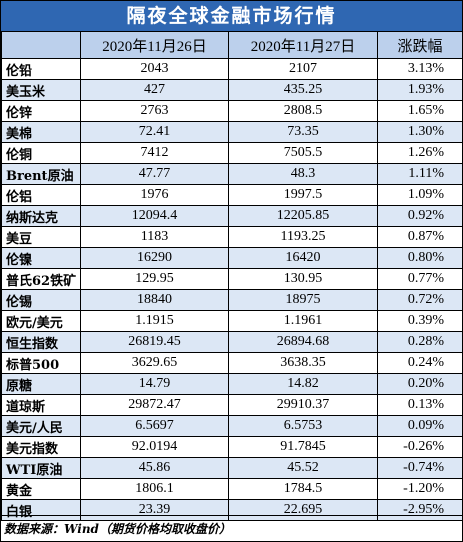 The image size is (463, 542). Describe the element at coordinates (420, 468) in the screenshot. I see `change-percent-cell: -0.74%` at that location.